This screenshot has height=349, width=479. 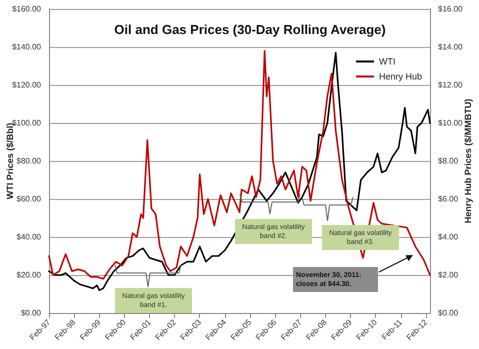 I want to click on y2-tick-label: $4.00, so click(x=448, y=237).